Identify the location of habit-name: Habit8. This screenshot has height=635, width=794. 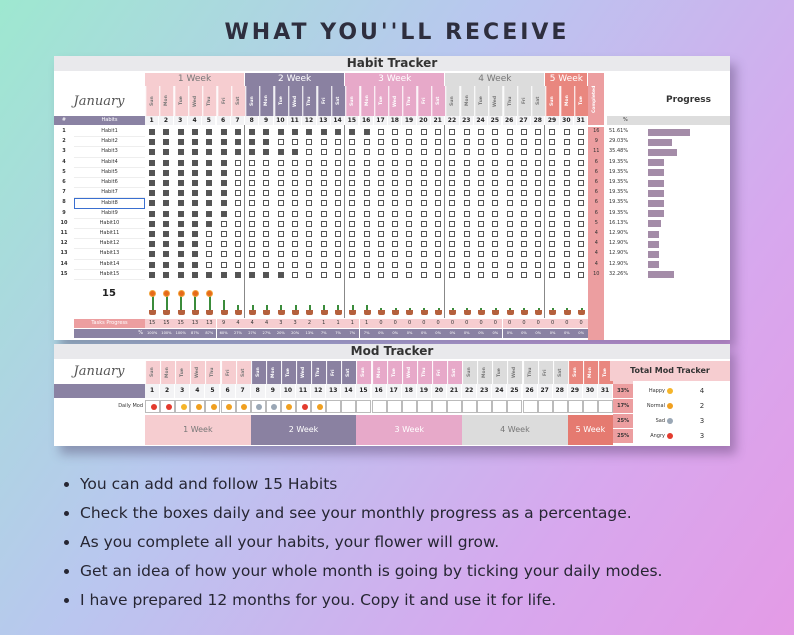
(109, 203).